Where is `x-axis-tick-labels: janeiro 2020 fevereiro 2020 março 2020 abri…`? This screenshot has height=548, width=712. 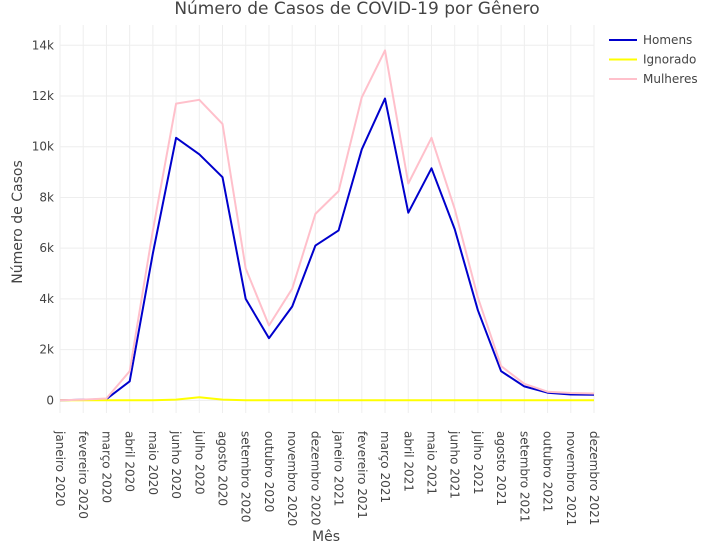
x-axis-tick-labels: janeiro 2020 fevereiro 2020 março 2020 abri… is located at coordinates (327, 478).